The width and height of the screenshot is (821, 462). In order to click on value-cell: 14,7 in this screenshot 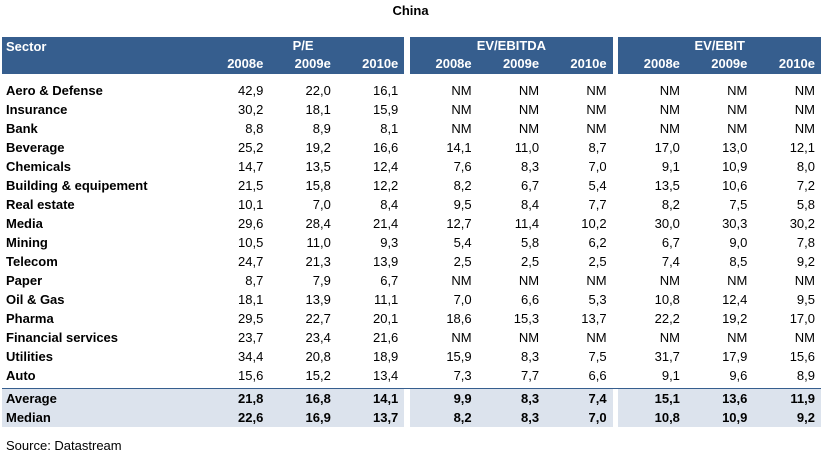, I will do `click(251, 166)`.